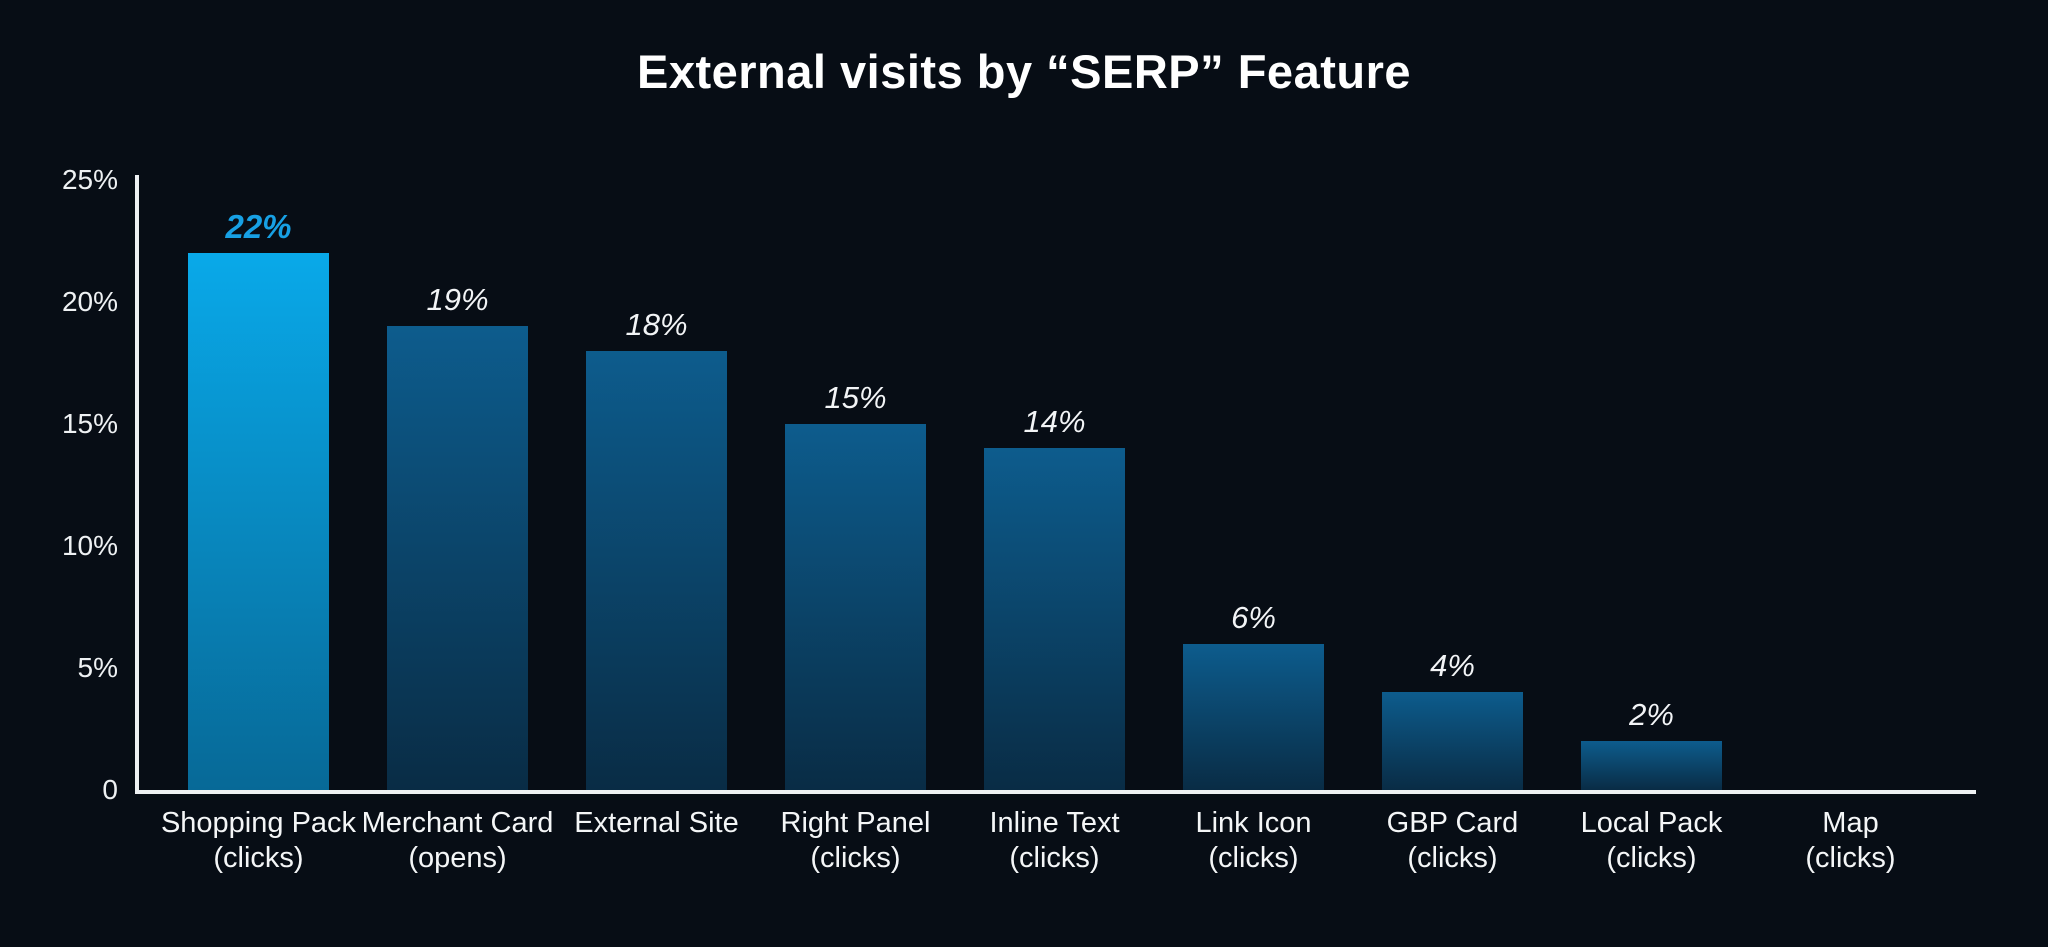 This screenshot has width=2048, height=947. I want to click on x-tick-label: Local Pack (clicks), so click(1651, 841).